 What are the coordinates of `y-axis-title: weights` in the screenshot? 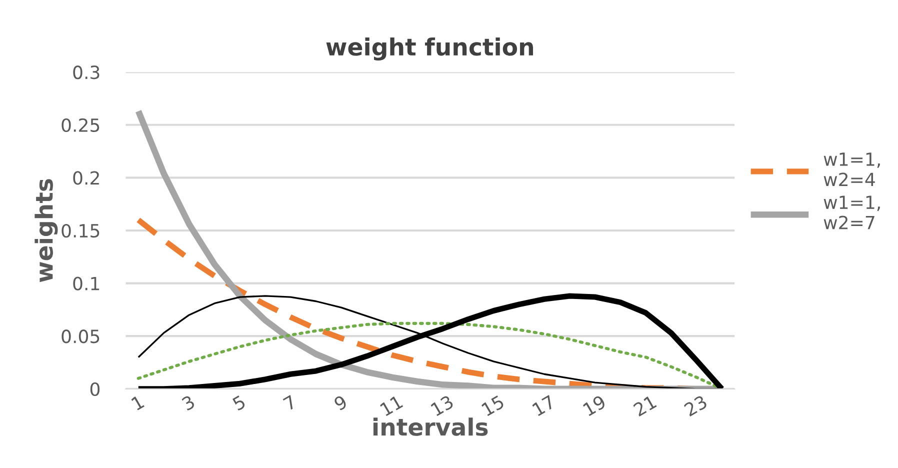 It's located at (46, 230).